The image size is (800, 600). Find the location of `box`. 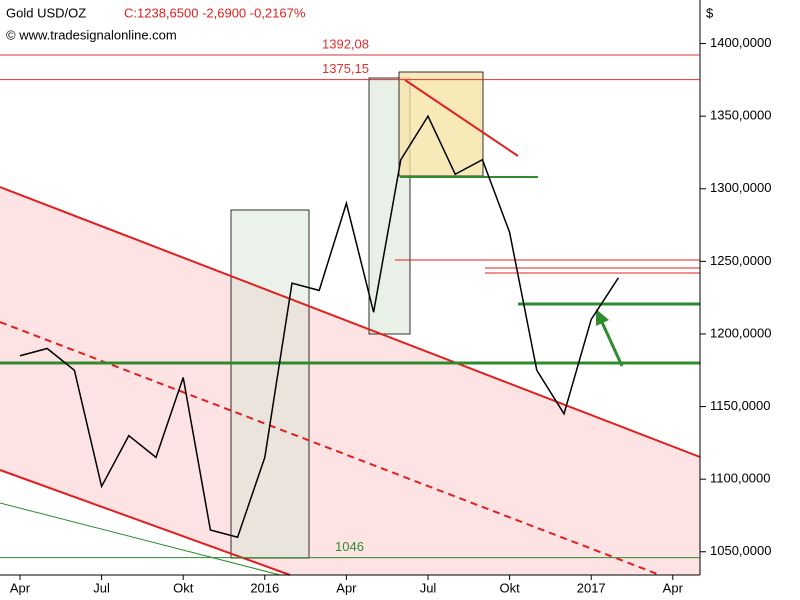

box is located at coordinates (270, 384).